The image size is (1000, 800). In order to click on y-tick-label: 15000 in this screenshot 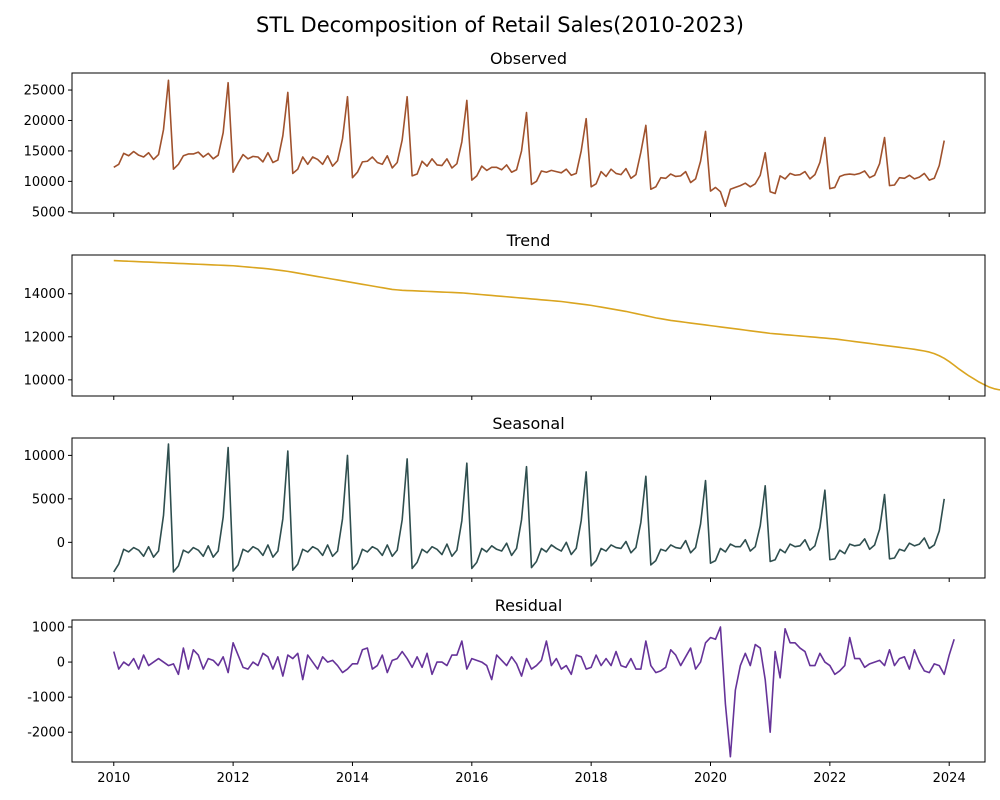, I will do `click(44, 151)`.